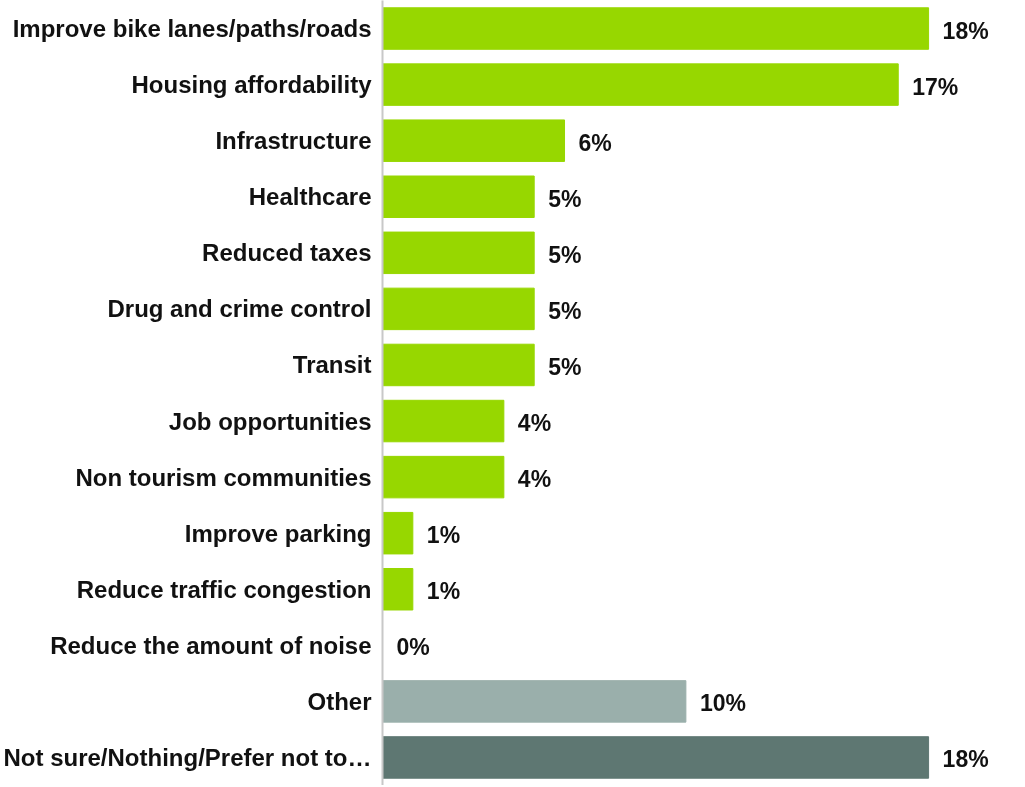 This screenshot has width=1025, height=787. What do you see at coordinates (293, 141) in the screenshot?
I see `y-tick-label: Infrastructure` at bounding box center [293, 141].